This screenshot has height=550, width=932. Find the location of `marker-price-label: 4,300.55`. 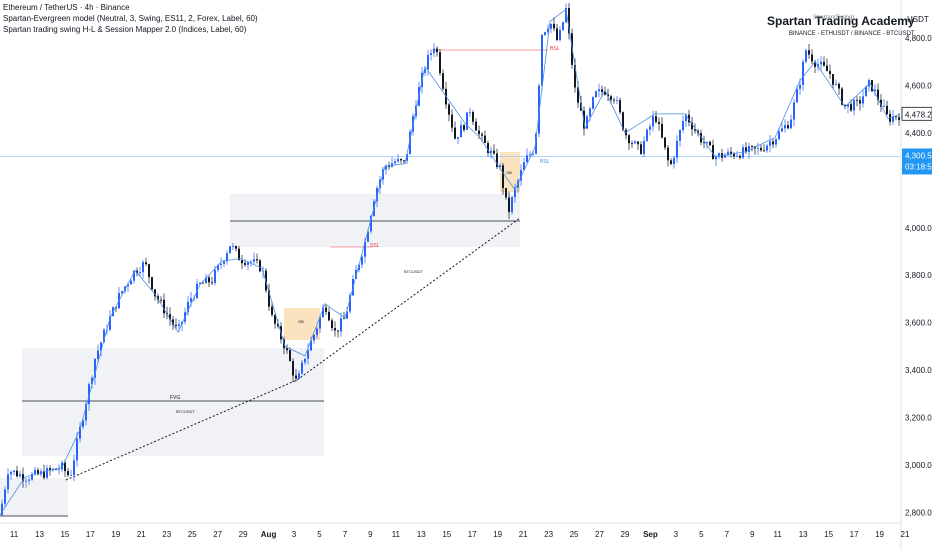

marker-price-label: 4,300.55 is located at coordinates (918, 155).